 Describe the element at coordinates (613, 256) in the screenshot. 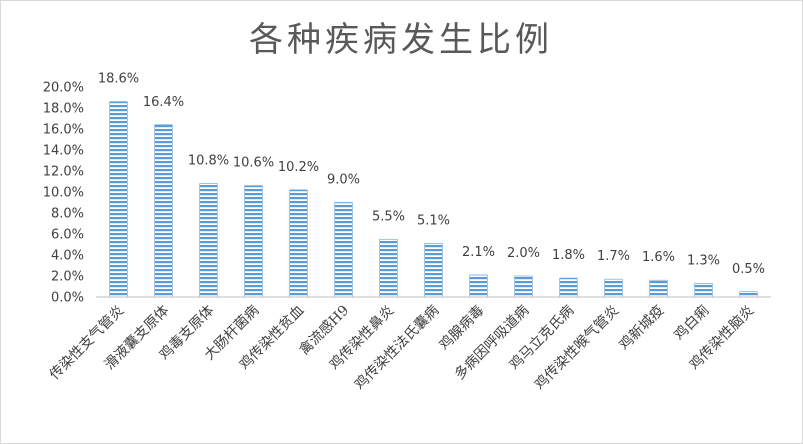

I see `data-label: 1.7%` at that location.